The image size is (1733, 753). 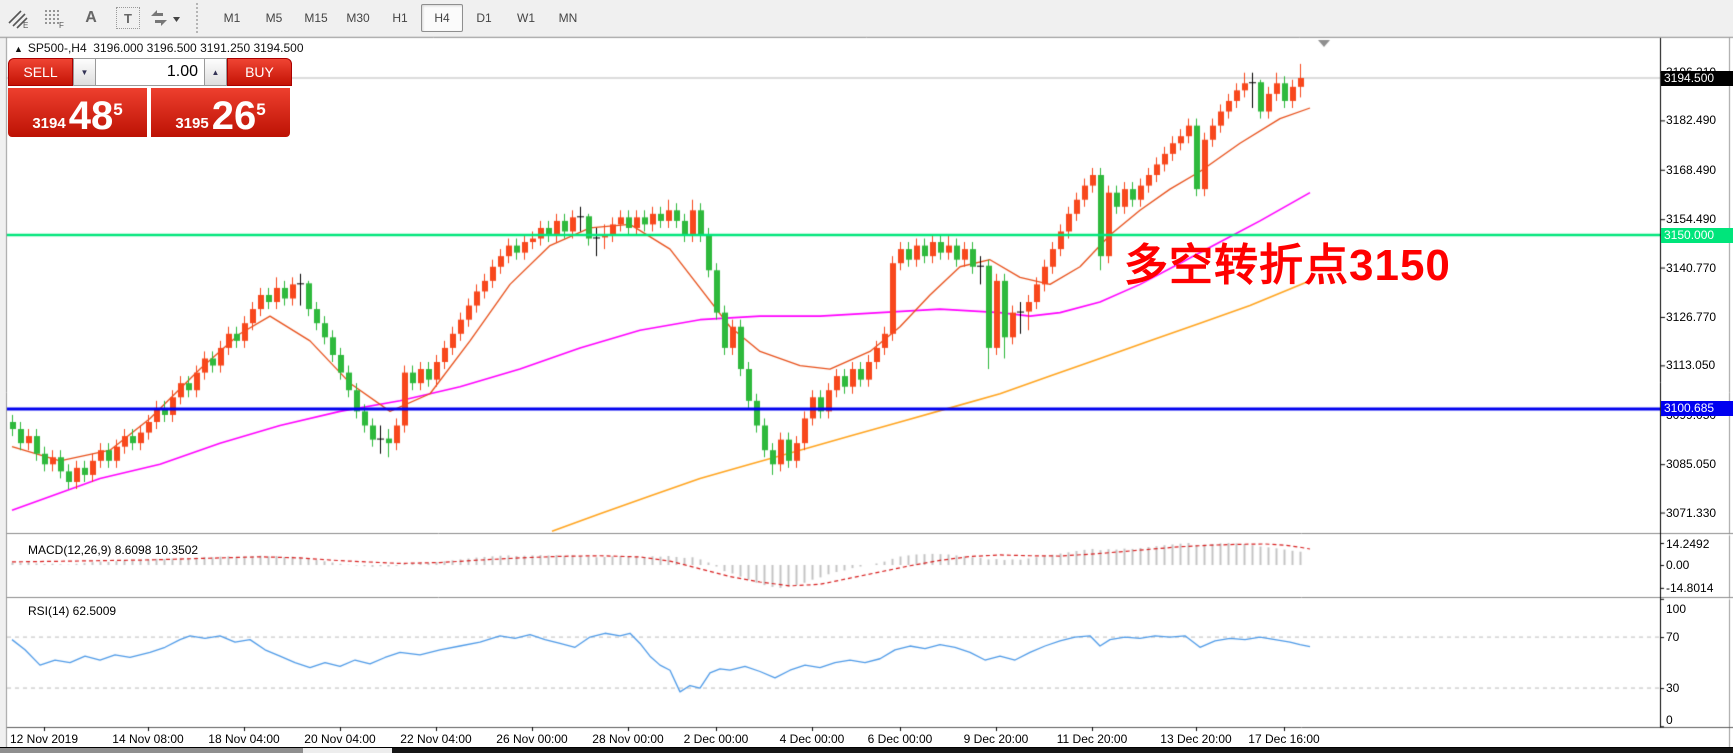 I want to click on buy-price-sup: 5, so click(x=261, y=109).